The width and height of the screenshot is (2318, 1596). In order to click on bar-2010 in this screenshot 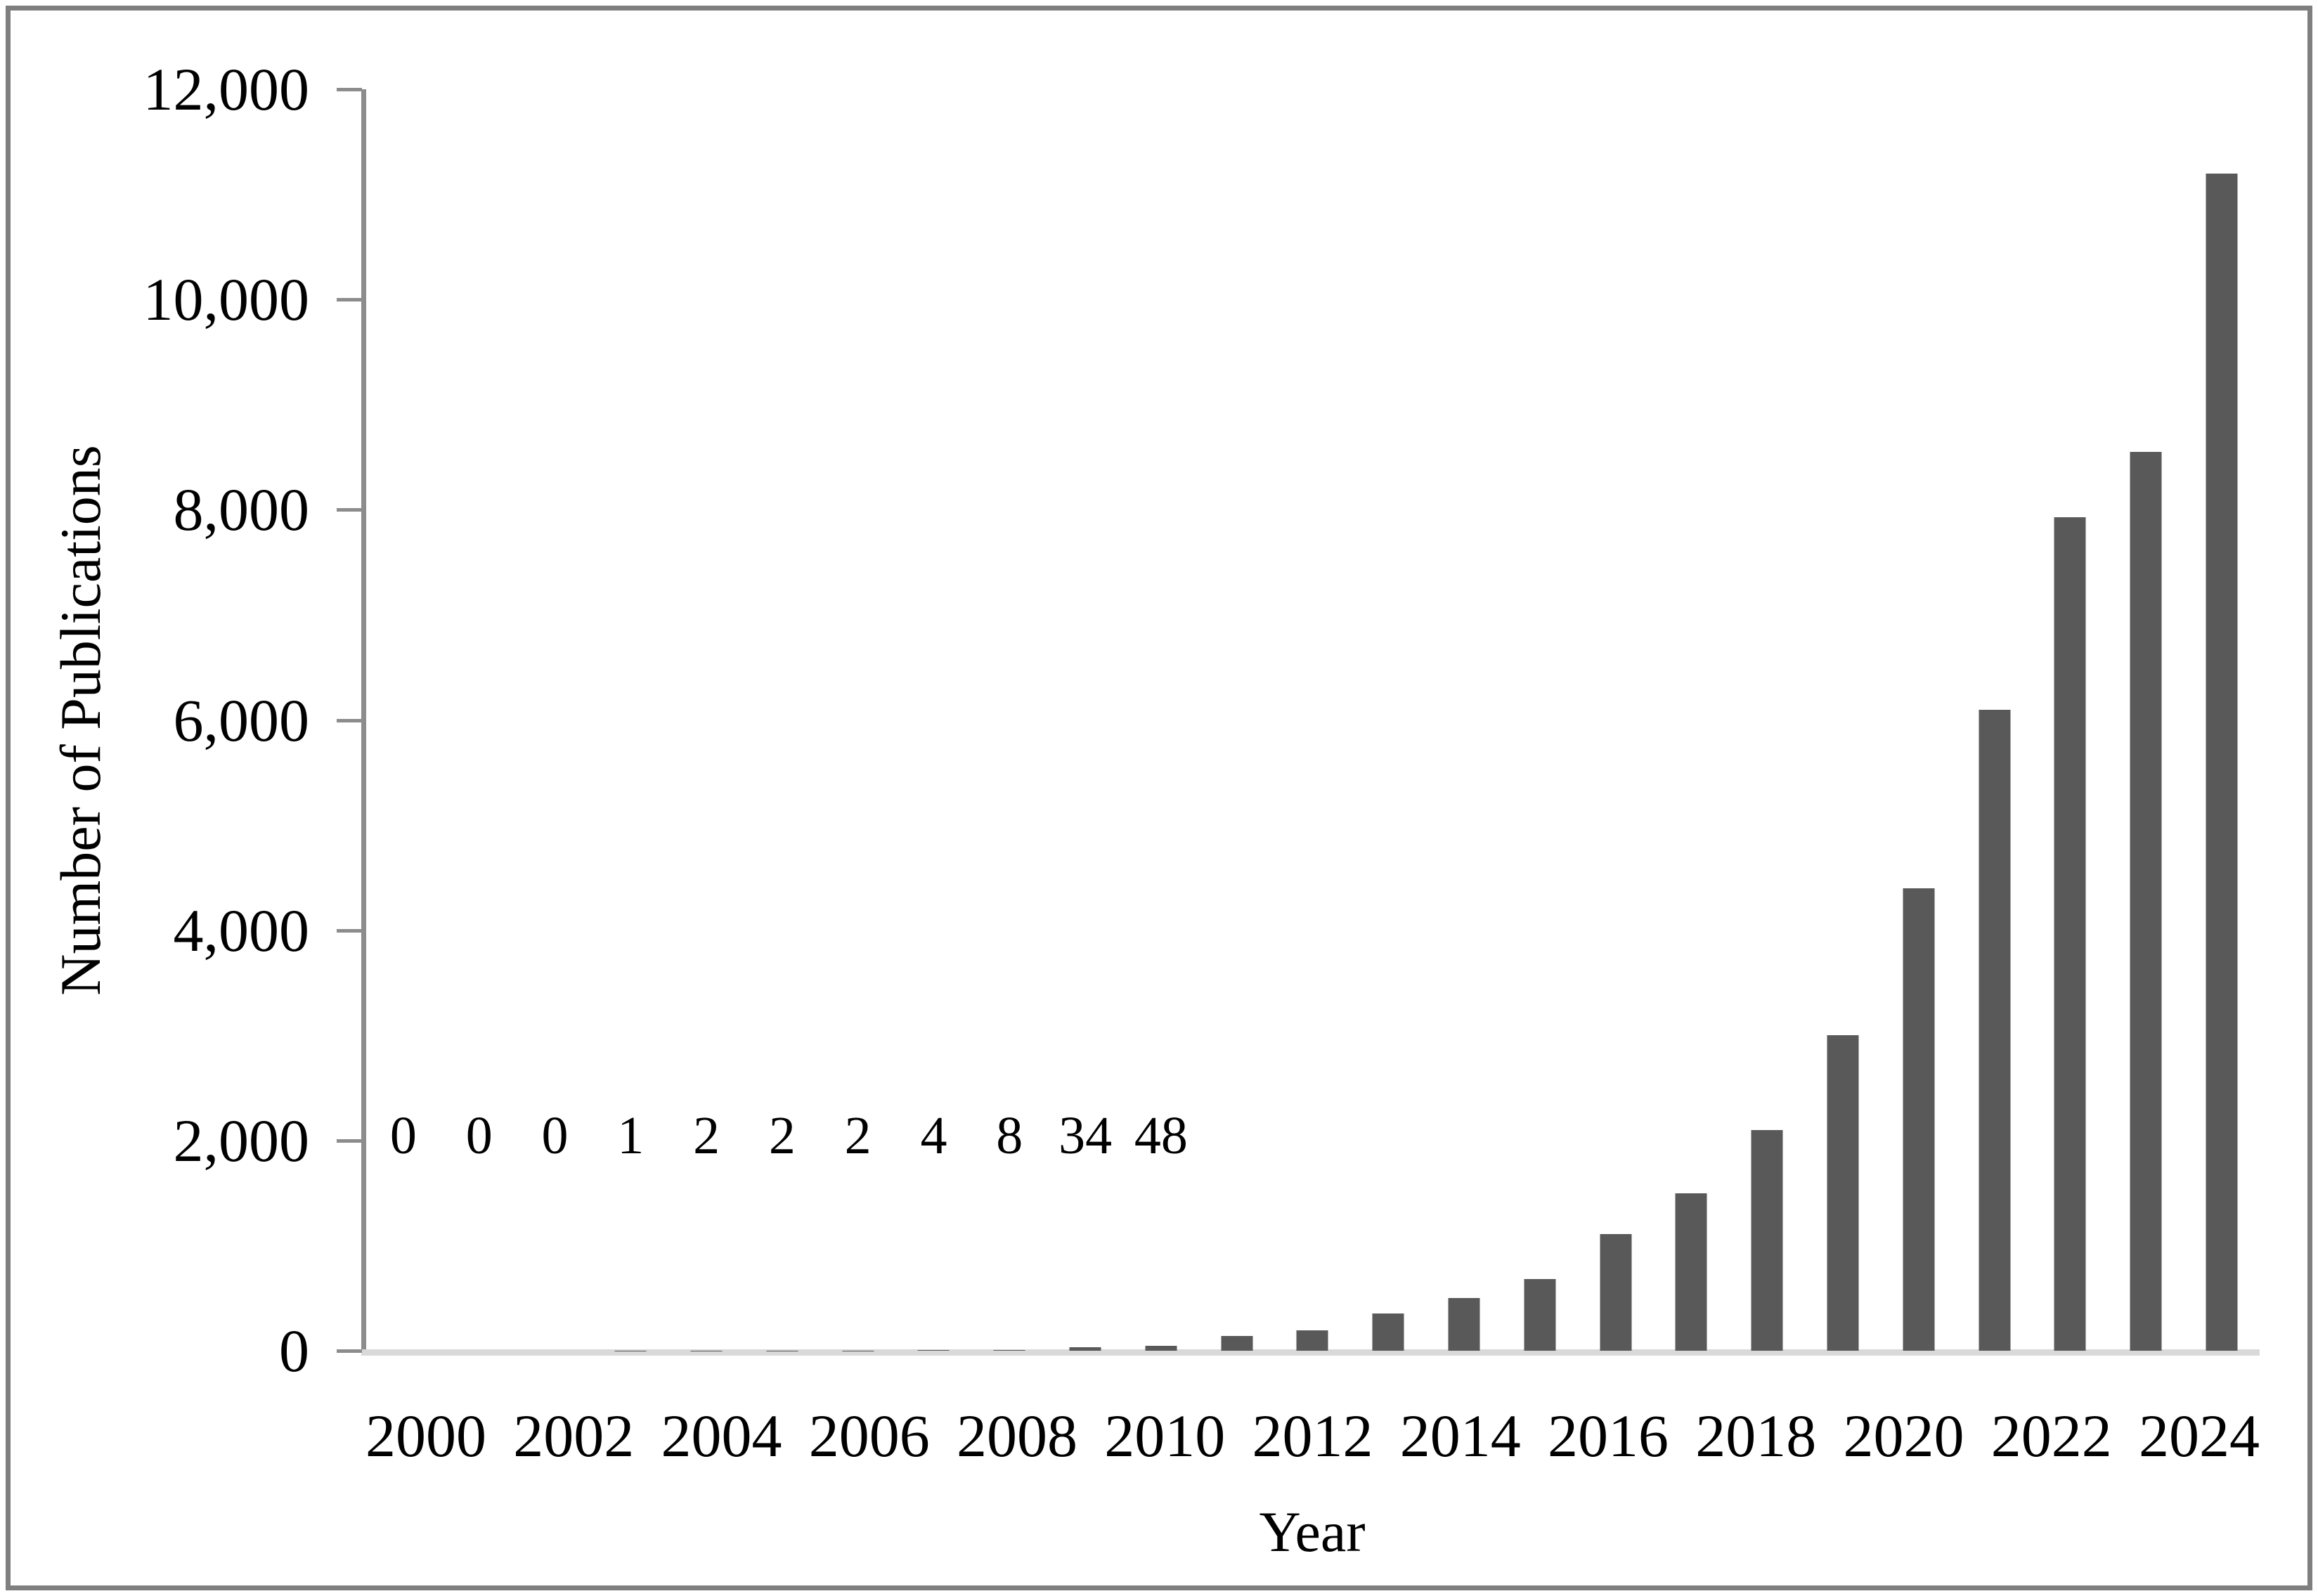, I will do `click(1161, 1348)`.